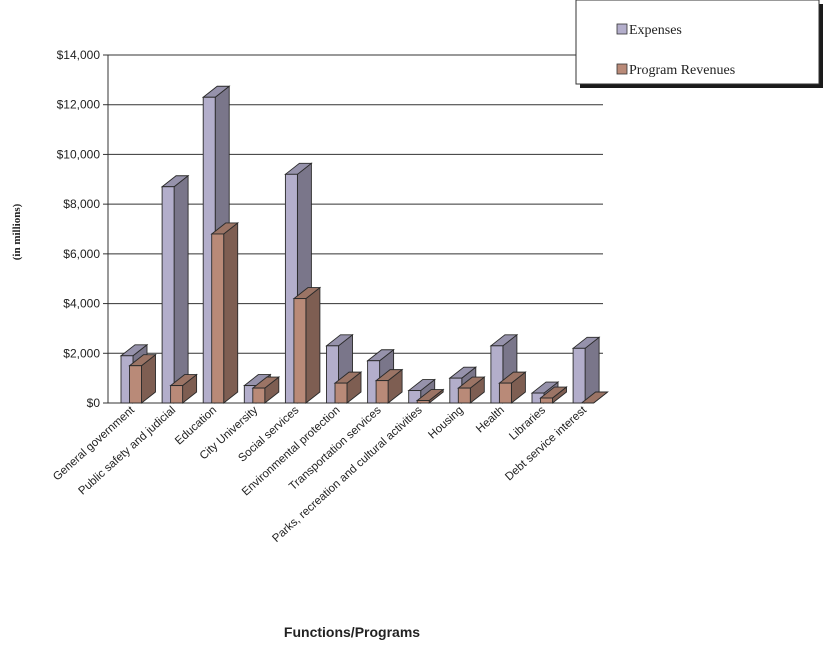 The width and height of the screenshot is (825, 648). What do you see at coordinates (81, 204) in the screenshot?
I see `y-tick-label: $8,000` at bounding box center [81, 204].